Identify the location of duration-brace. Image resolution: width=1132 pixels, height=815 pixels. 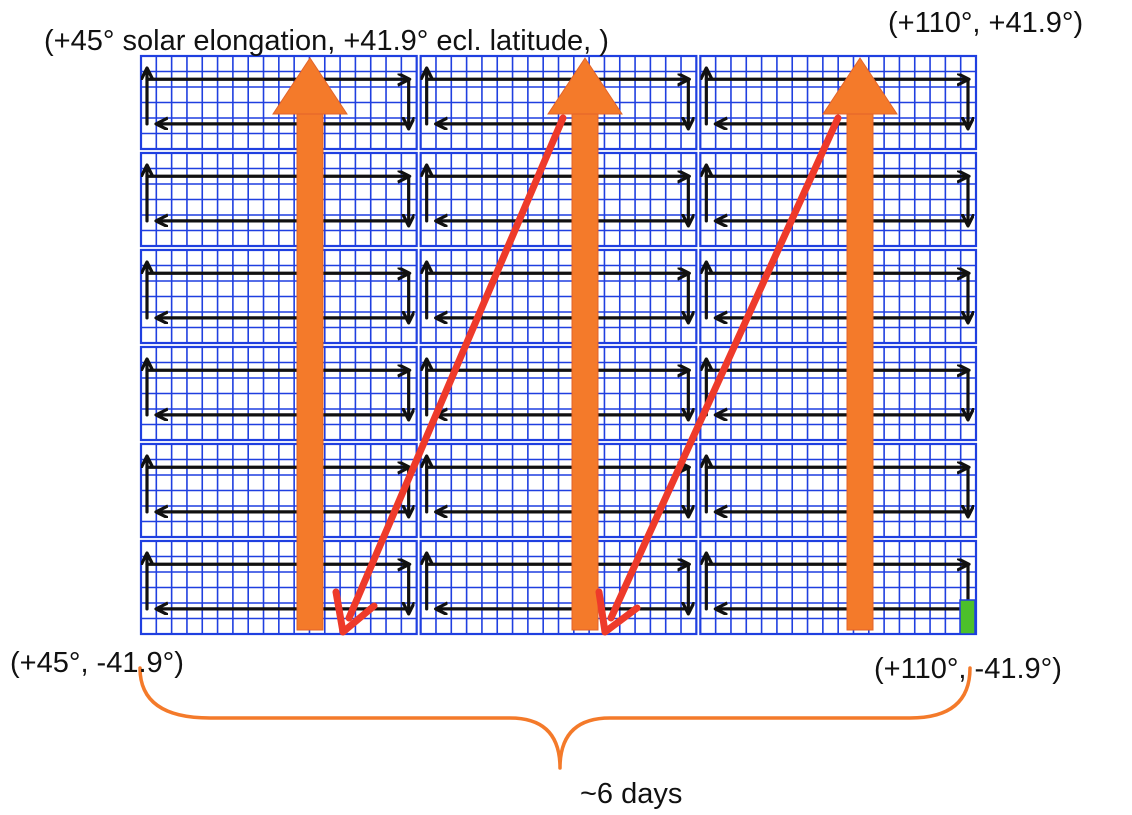
(555, 718).